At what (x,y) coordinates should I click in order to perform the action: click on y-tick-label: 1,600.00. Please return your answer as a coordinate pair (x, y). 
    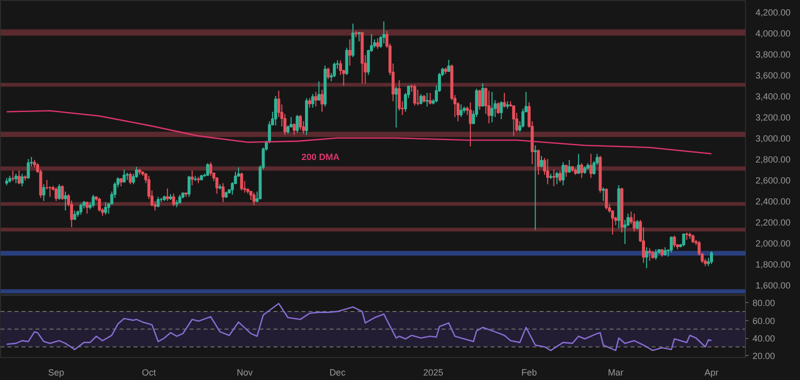
    Looking at the image, I should click on (773, 285).